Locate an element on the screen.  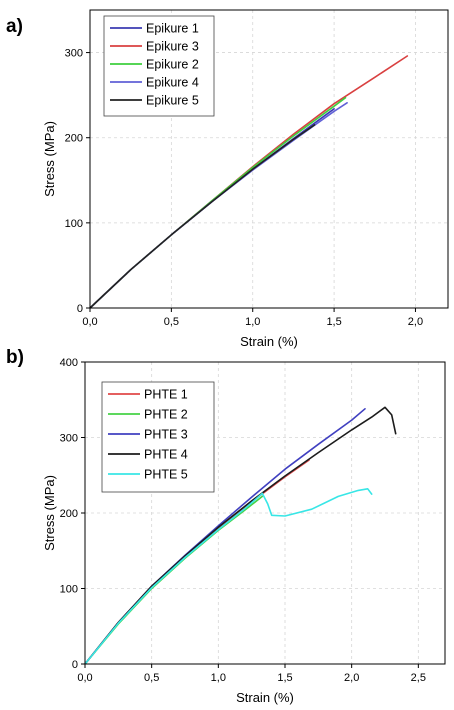
panel-a-legend-label-3: Epikure 2 is located at coordinates (172, 65).